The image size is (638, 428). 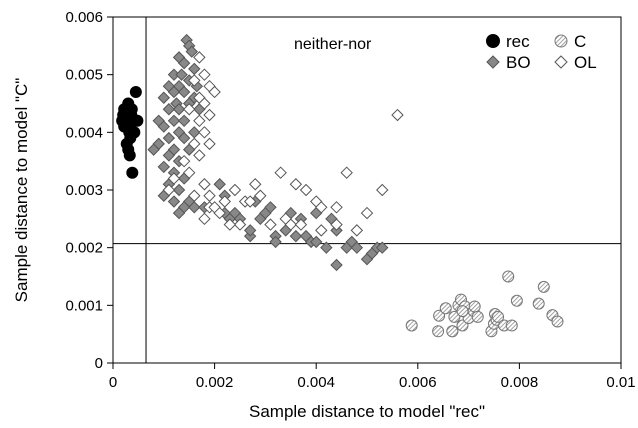 What do you see at coordinates (84, 305) in the screenshot?
I see `y-tick-label: 0.001` at bounding box center [84, 305].